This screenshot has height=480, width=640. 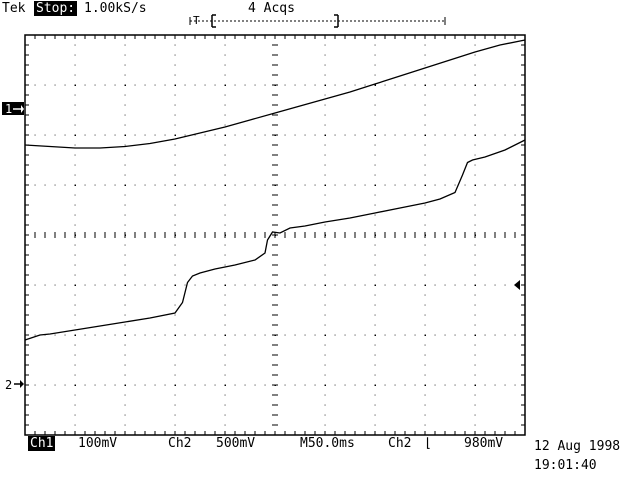 I want to click on ch1-label: Ch1, so click(x=42, y=443).